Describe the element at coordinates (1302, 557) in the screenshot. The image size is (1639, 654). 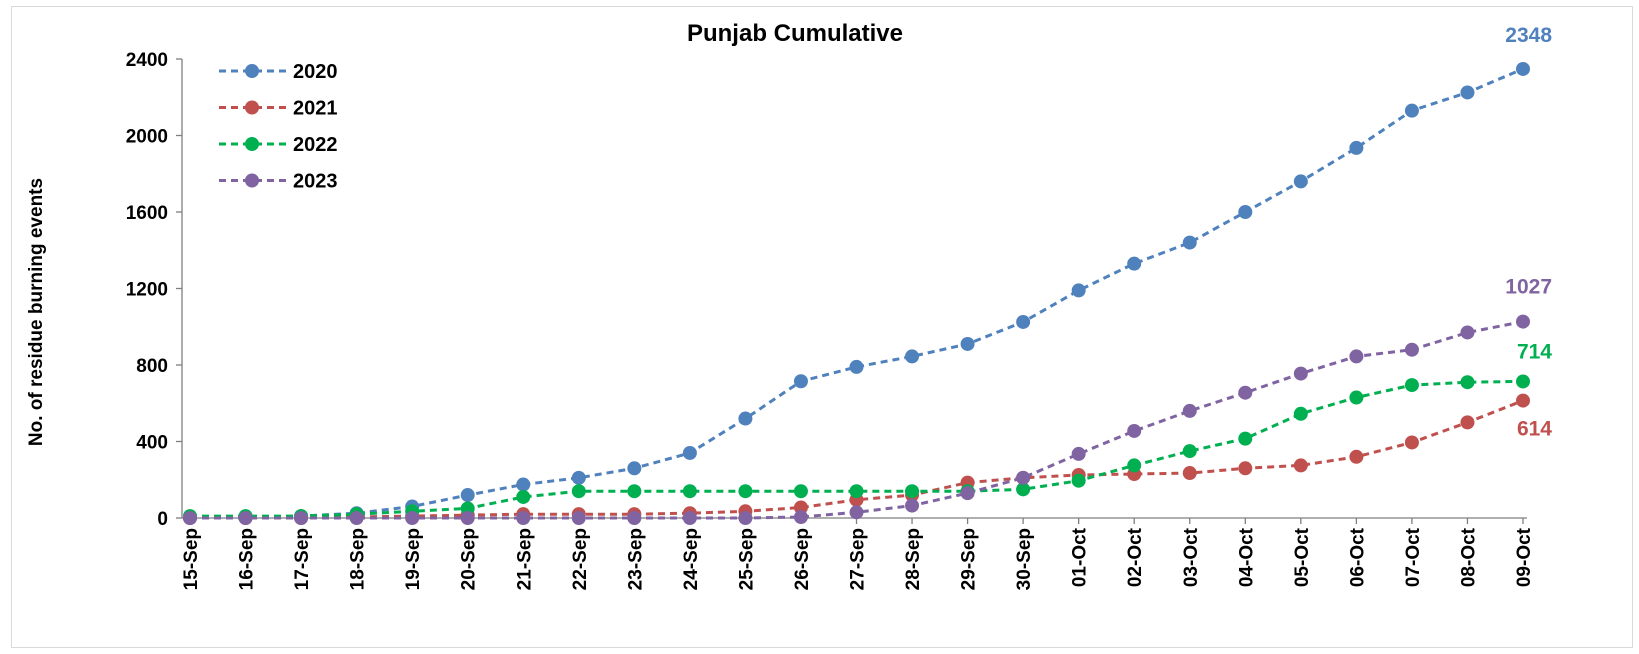
I see `x-tick-label: 05-Oct` at that location.